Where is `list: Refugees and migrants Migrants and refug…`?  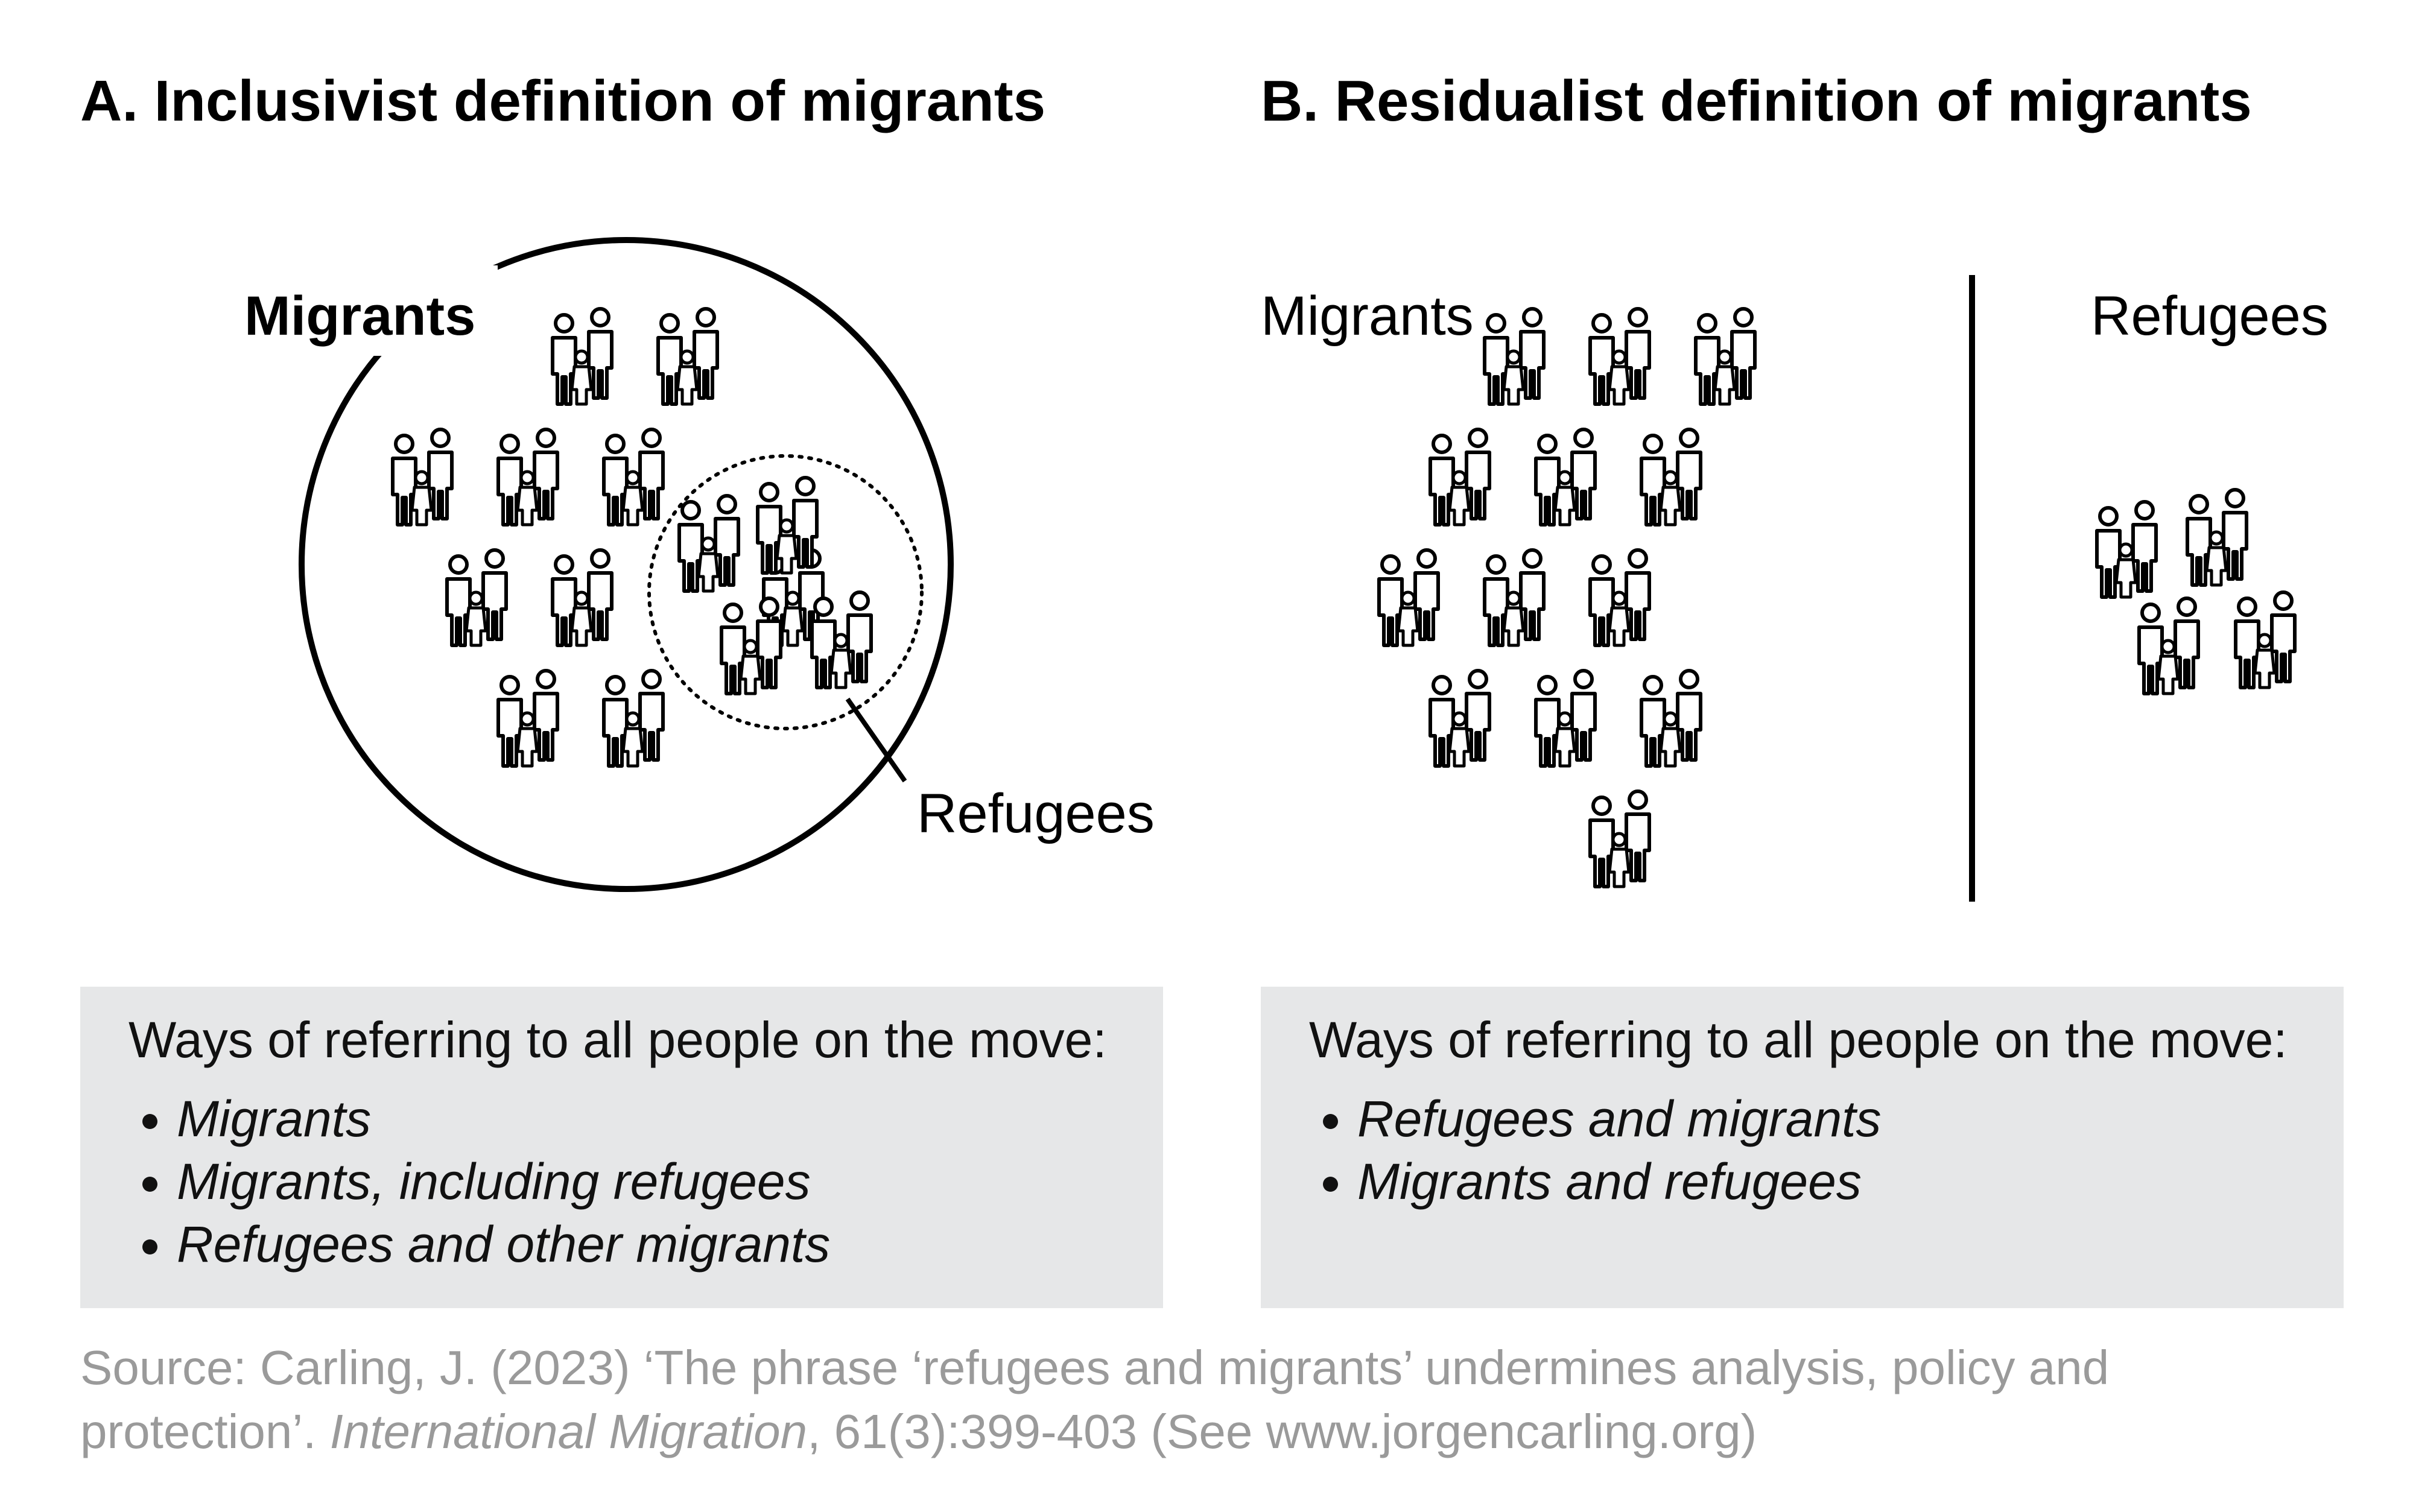
list: Refugees and migrants Migrants and refug… is located at coordinates (1802, 1150).